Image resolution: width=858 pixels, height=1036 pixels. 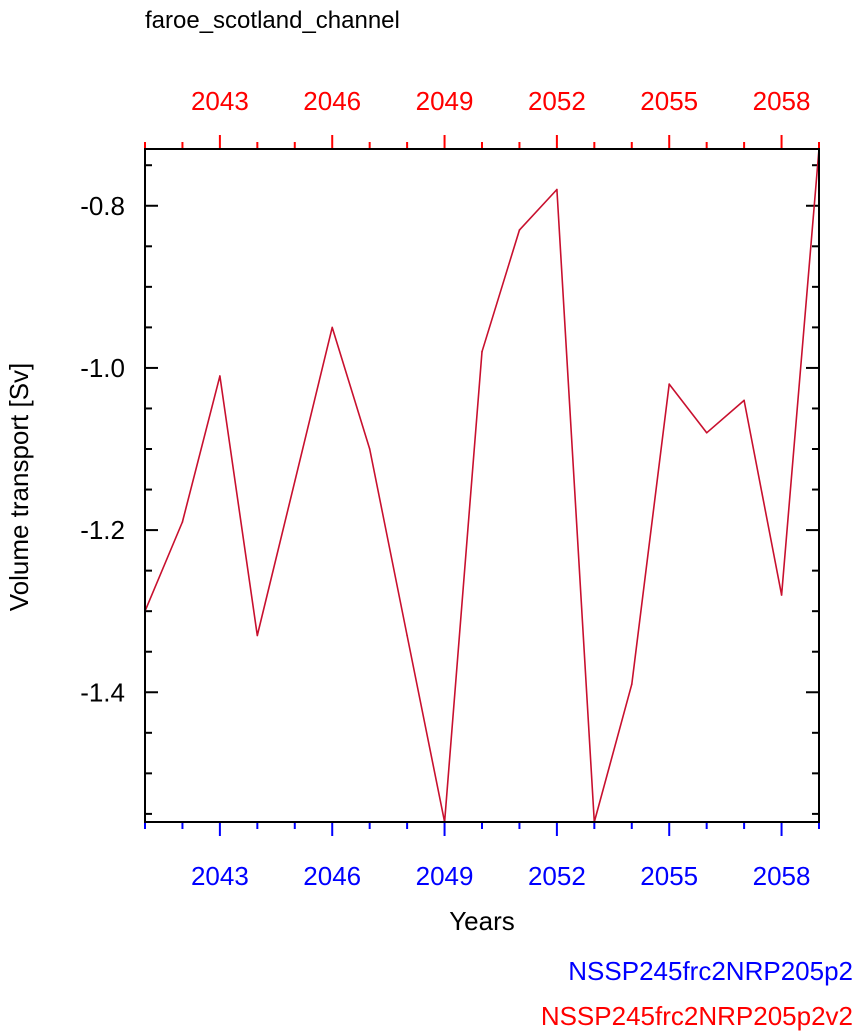 I want to click on top-tick-label: 2049, so click(x=445, y=101).